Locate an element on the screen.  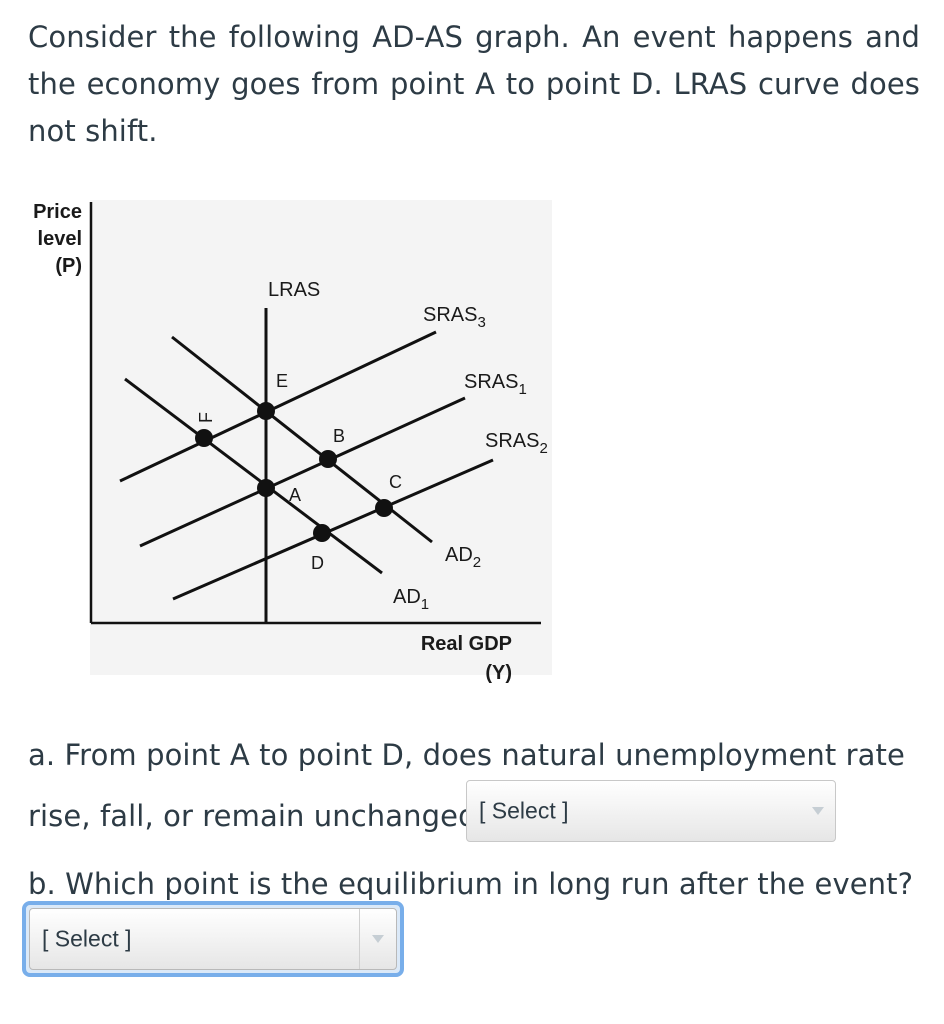
answer-b-focus-ring: [ Select ] is located at coordinates (213, 939).